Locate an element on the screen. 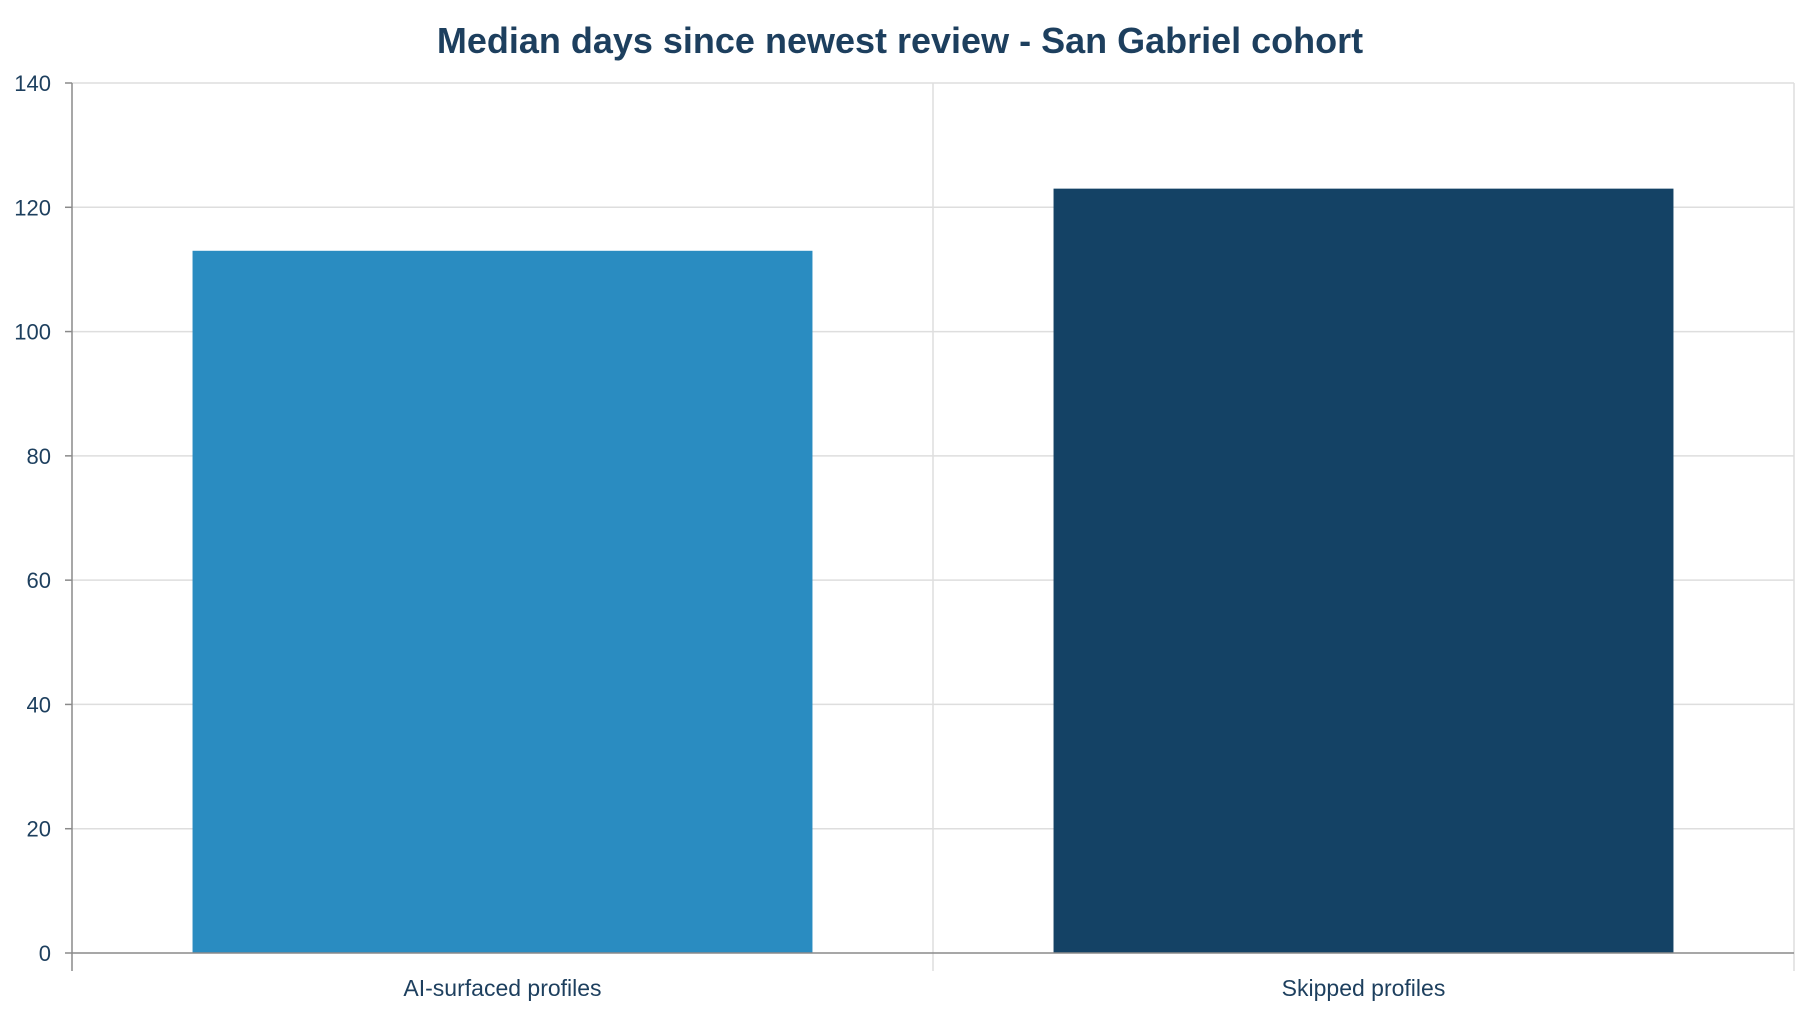 The height and width of the screenshot is (1017, 1800). y-tick-label: 60 is located at coordinates (39, 580).